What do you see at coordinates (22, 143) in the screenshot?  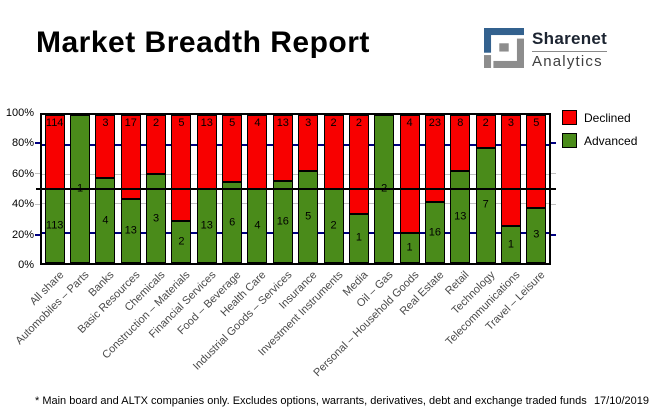 I see `y-axis-label-80: 80%` at bounding box center [22, 143].